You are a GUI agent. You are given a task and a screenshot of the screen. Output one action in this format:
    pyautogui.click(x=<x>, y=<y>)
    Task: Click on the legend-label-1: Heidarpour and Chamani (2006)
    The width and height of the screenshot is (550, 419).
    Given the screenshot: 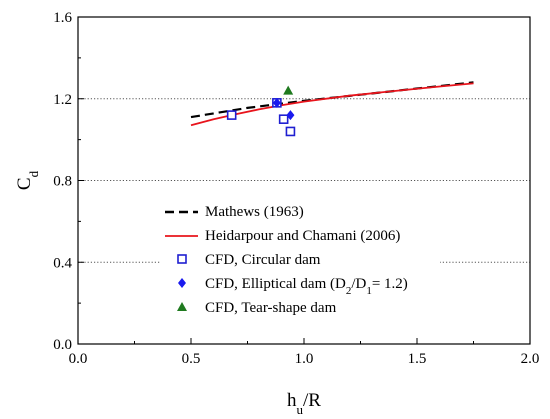 What is the action you would take?
    pyautogui.click(x=302, y=236)
    